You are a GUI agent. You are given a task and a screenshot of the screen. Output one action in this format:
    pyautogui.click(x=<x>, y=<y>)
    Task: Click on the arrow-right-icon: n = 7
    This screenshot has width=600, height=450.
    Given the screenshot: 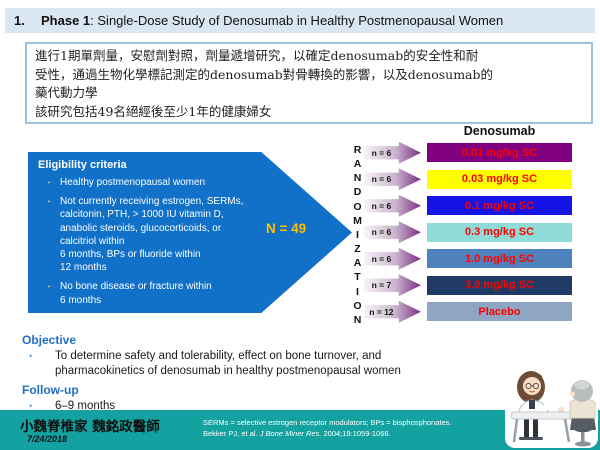 What is the action you would take?
    pyautogui.click(x=392, y=285)
    